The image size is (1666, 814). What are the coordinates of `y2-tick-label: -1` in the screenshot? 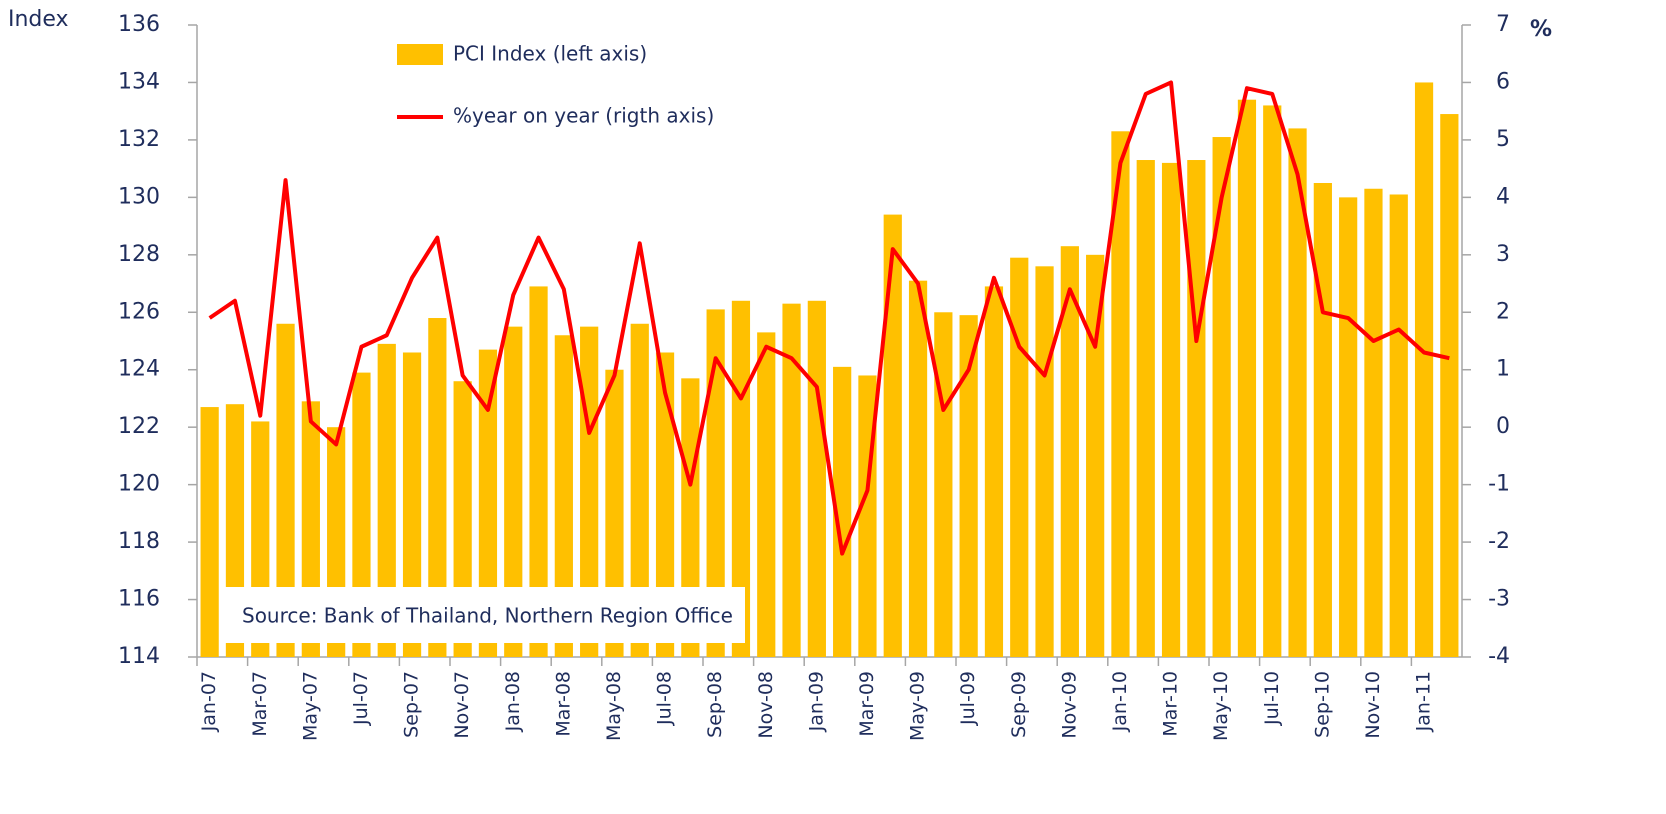 It's located at (1499, 484).